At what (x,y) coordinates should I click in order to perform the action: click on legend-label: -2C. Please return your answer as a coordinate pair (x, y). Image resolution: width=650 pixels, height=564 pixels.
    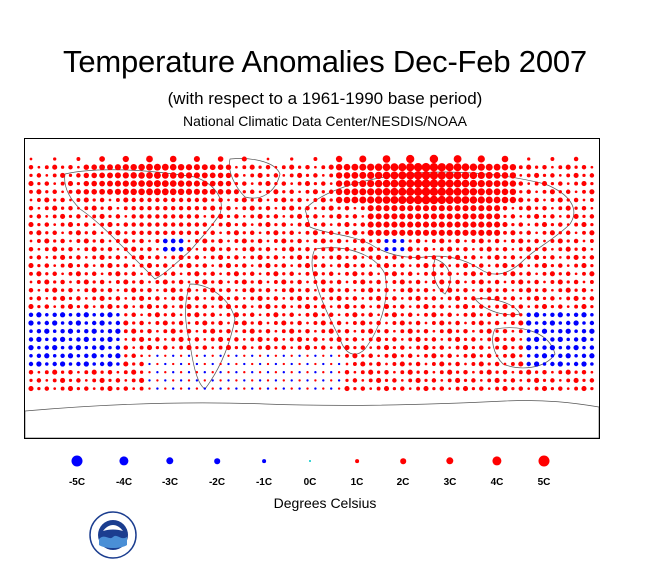
    Looking at the image, I should click on (217, 482).